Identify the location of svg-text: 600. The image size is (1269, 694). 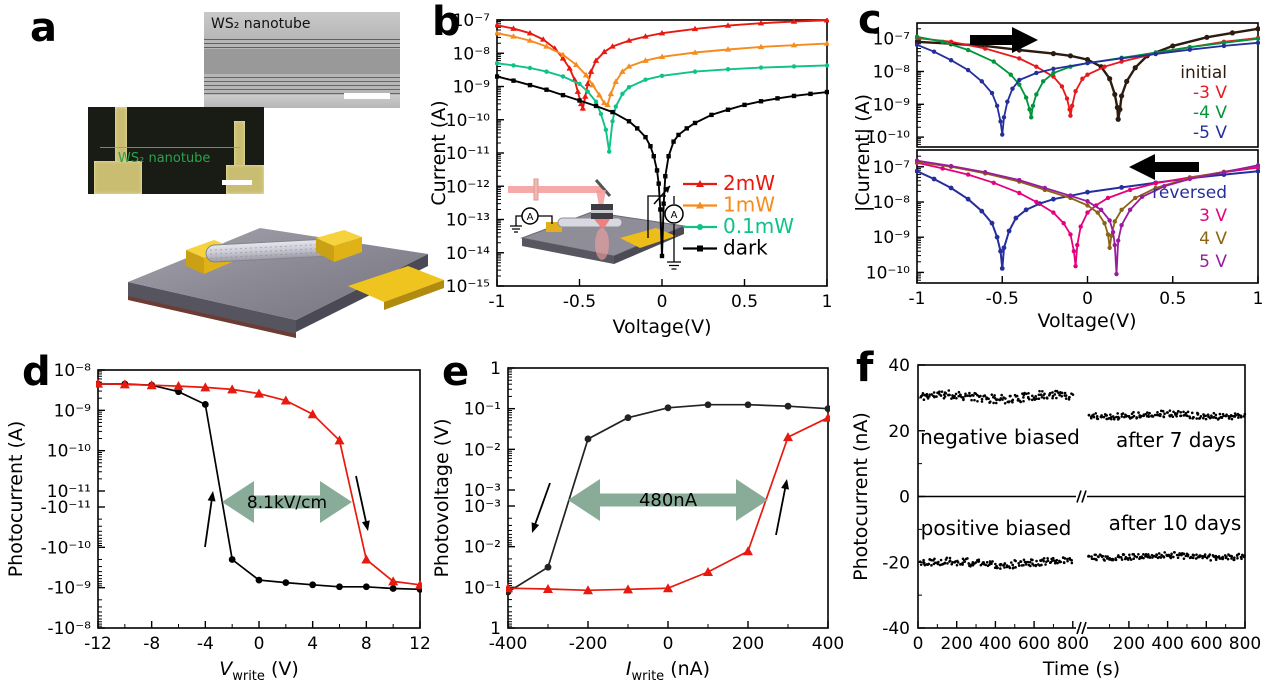
(1206, 644).